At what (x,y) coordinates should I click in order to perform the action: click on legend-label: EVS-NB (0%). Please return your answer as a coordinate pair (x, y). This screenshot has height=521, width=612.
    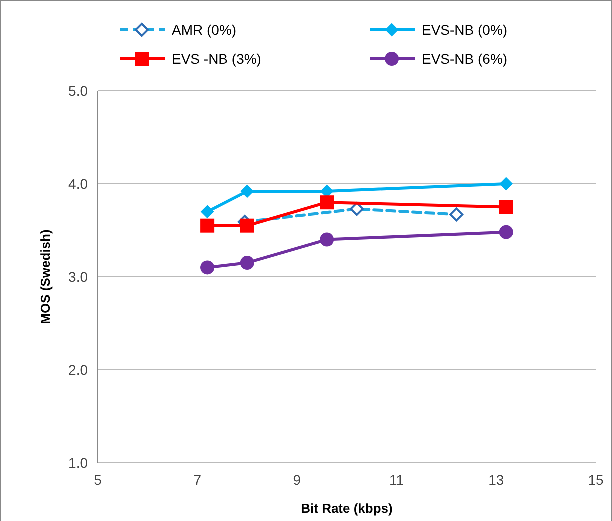
    Looking at the image, I should click on (465, 30).